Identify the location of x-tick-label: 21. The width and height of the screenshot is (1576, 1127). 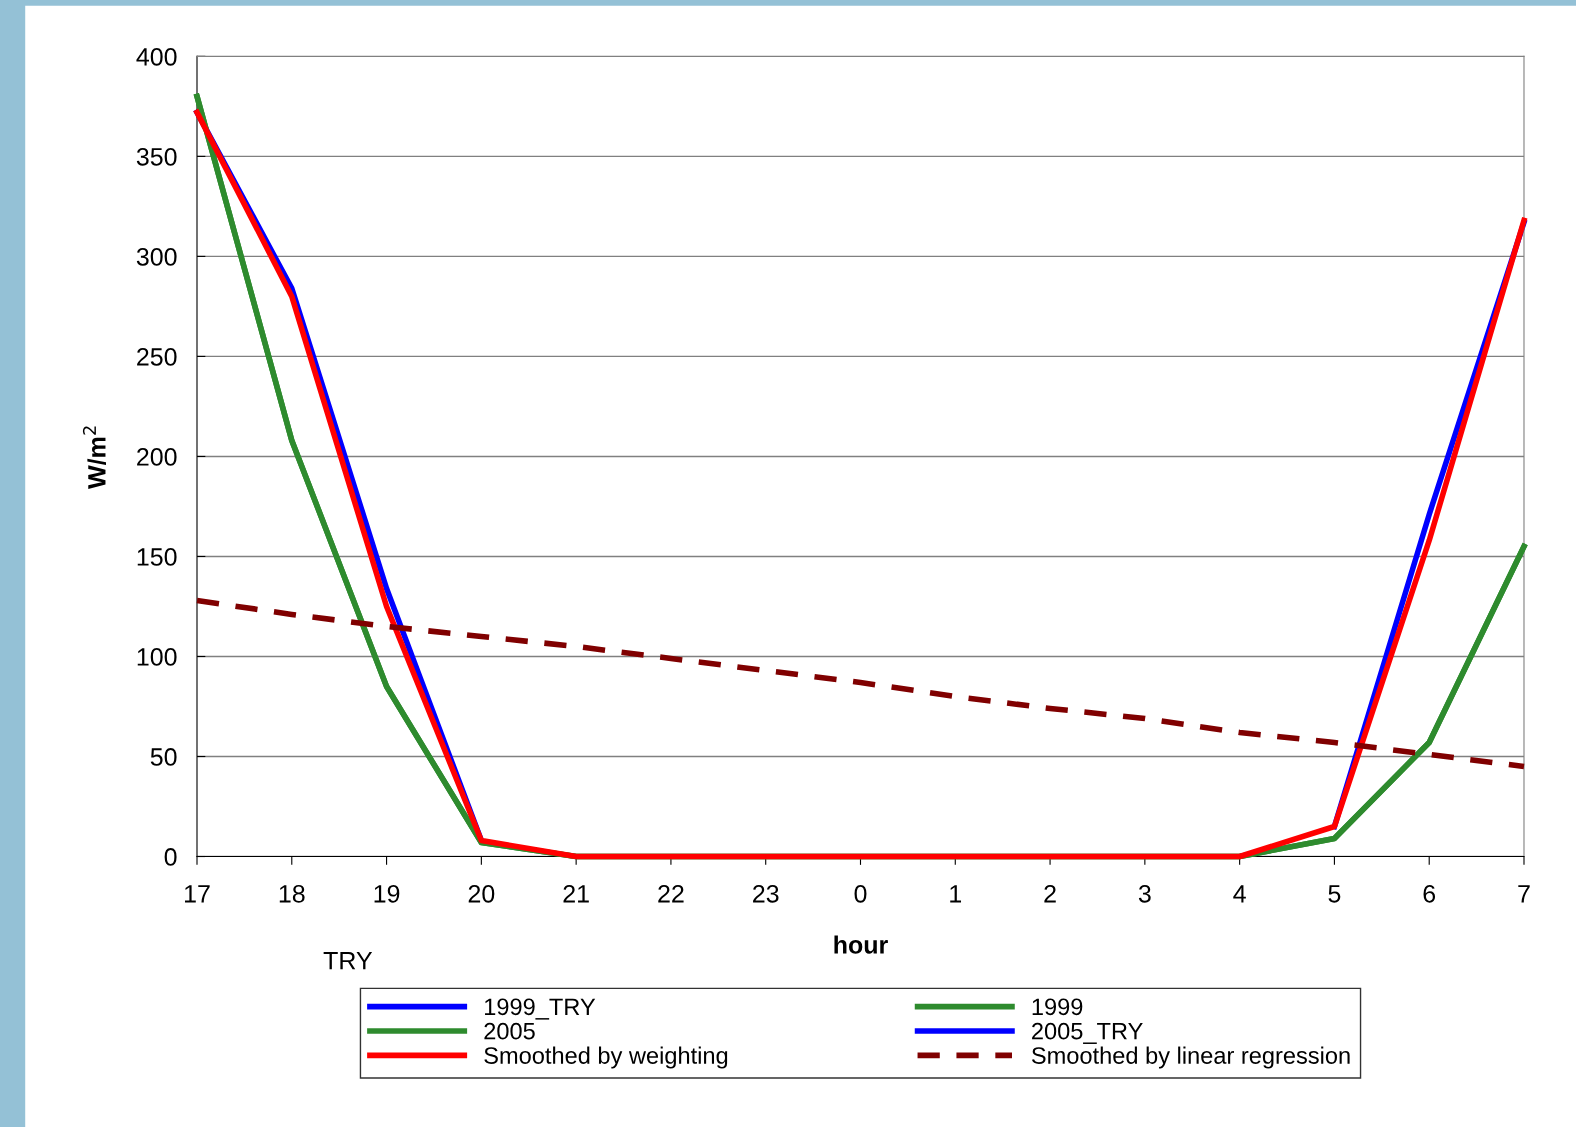
(576, 893).